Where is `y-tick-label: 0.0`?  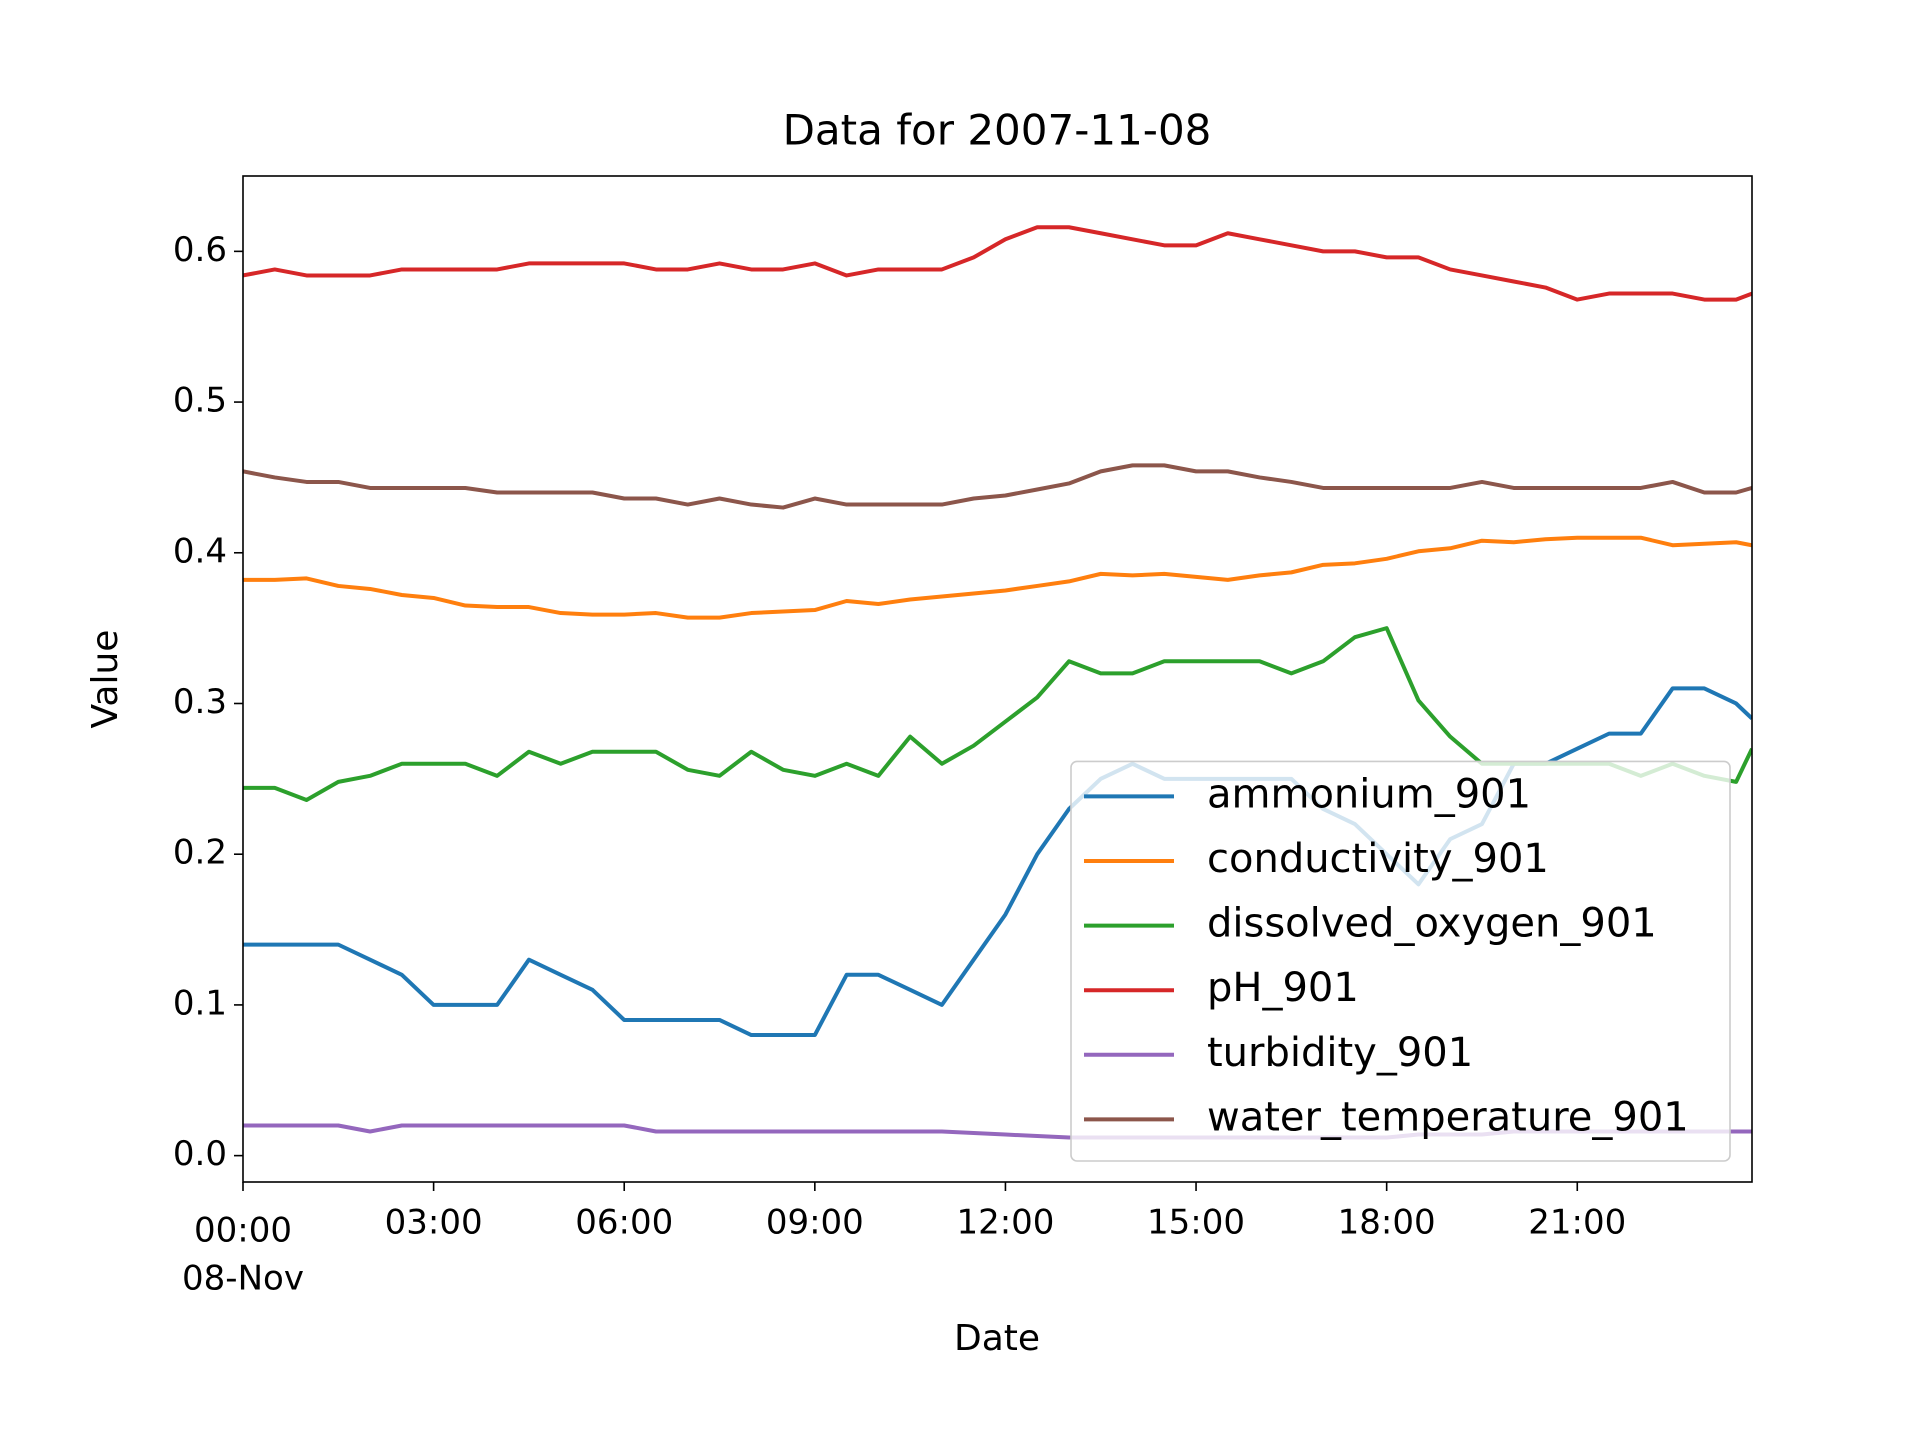 y-tick-label: 0.0 is located at coordinates (200, 1154).